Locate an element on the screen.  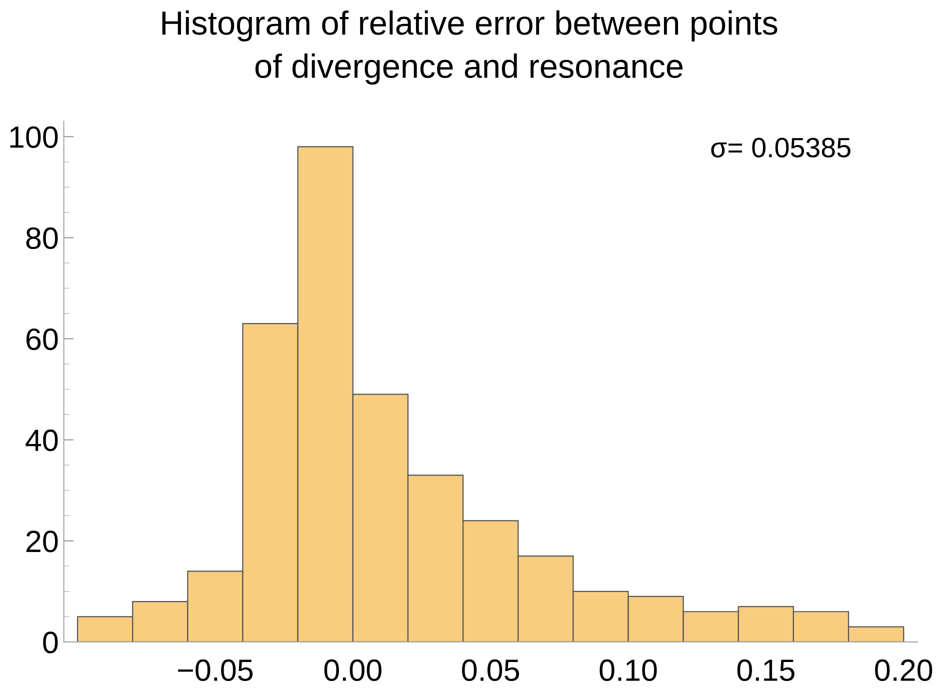
y-tick-label: 60 is located at coordinates (42, 339).